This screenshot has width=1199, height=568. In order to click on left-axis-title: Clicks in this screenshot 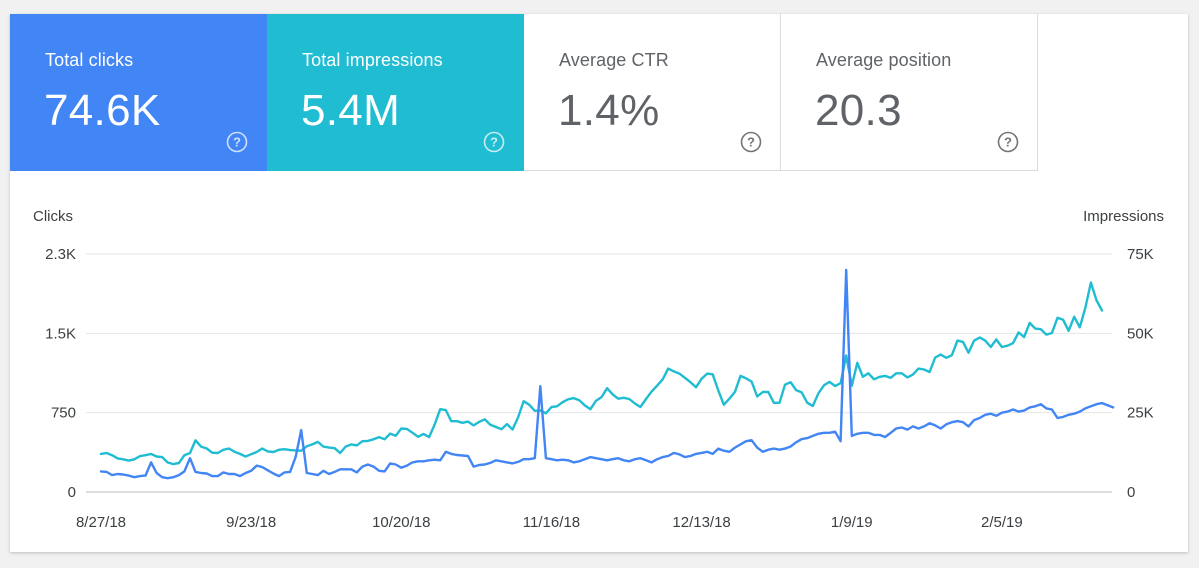, I will do `click(53, 216)`.